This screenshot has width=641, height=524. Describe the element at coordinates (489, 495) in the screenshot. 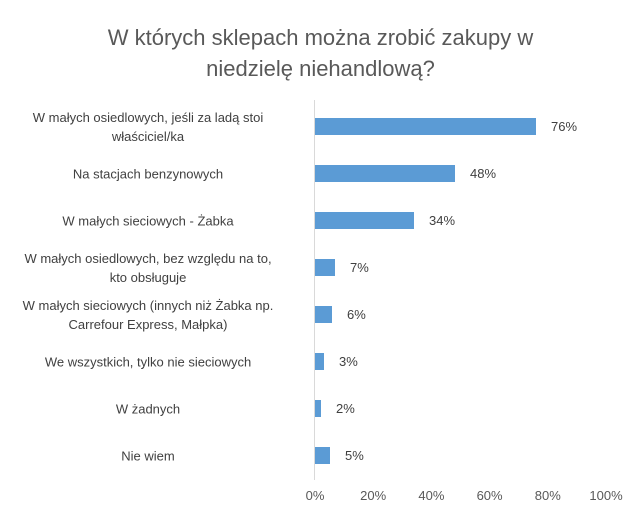

I see `x-tick-label: 60%` at that location.